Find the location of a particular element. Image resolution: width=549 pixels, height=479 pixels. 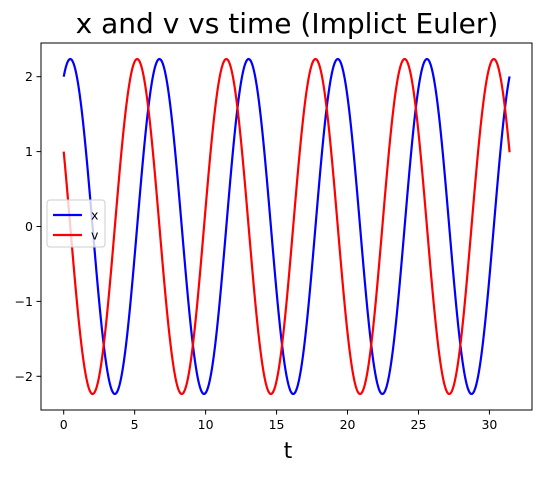

legend-label-x: x is located at coordinates (94, 215).